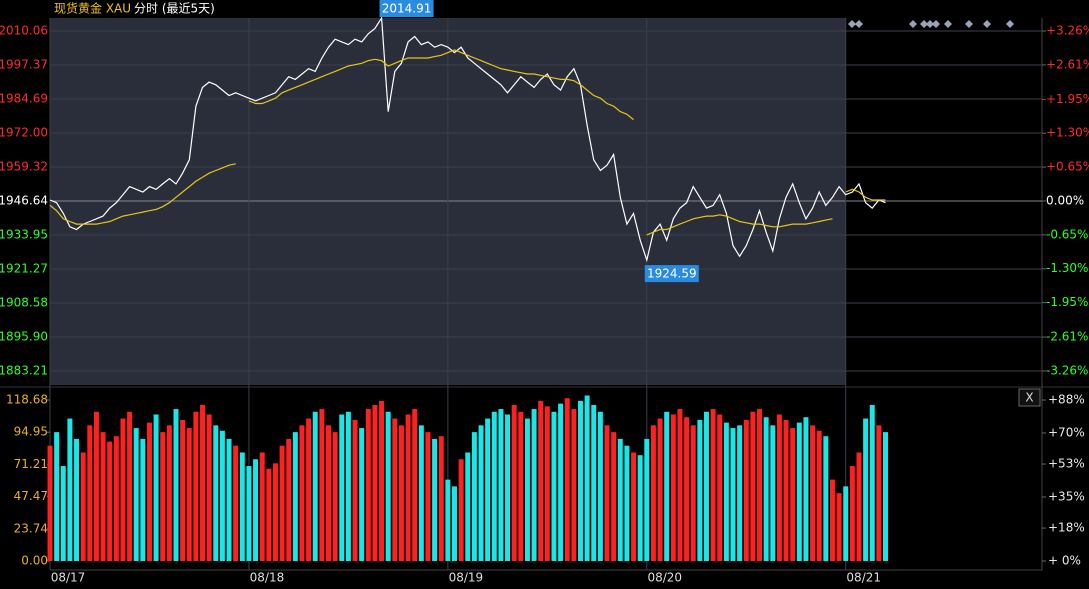 The width and height of the screenshot is (1089, 589). I want to click on y-tick-label: 1972.00, so click(24, 133).